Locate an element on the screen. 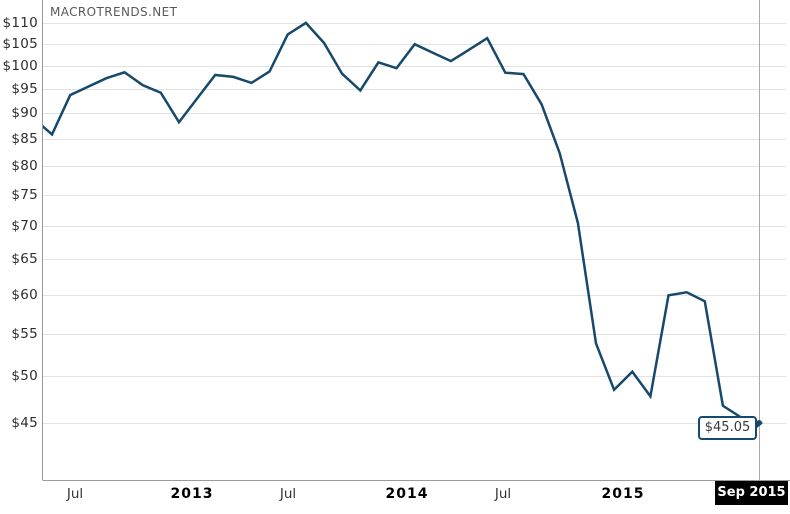 The height and width of the screenshot is (514, 790). price-tooltip: $45.05 is located at coordinates (727, 428).